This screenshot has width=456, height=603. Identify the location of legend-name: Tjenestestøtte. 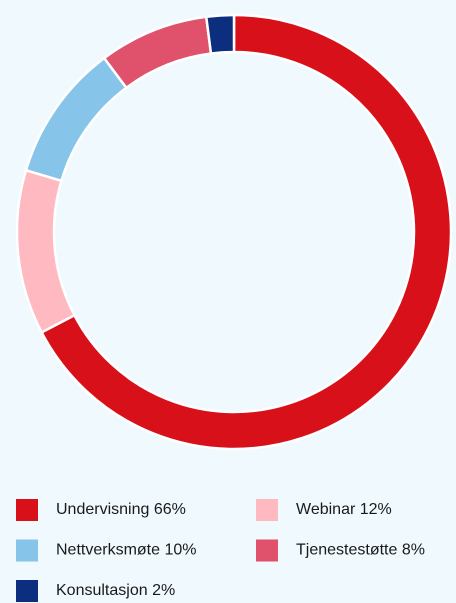
(346, 550).